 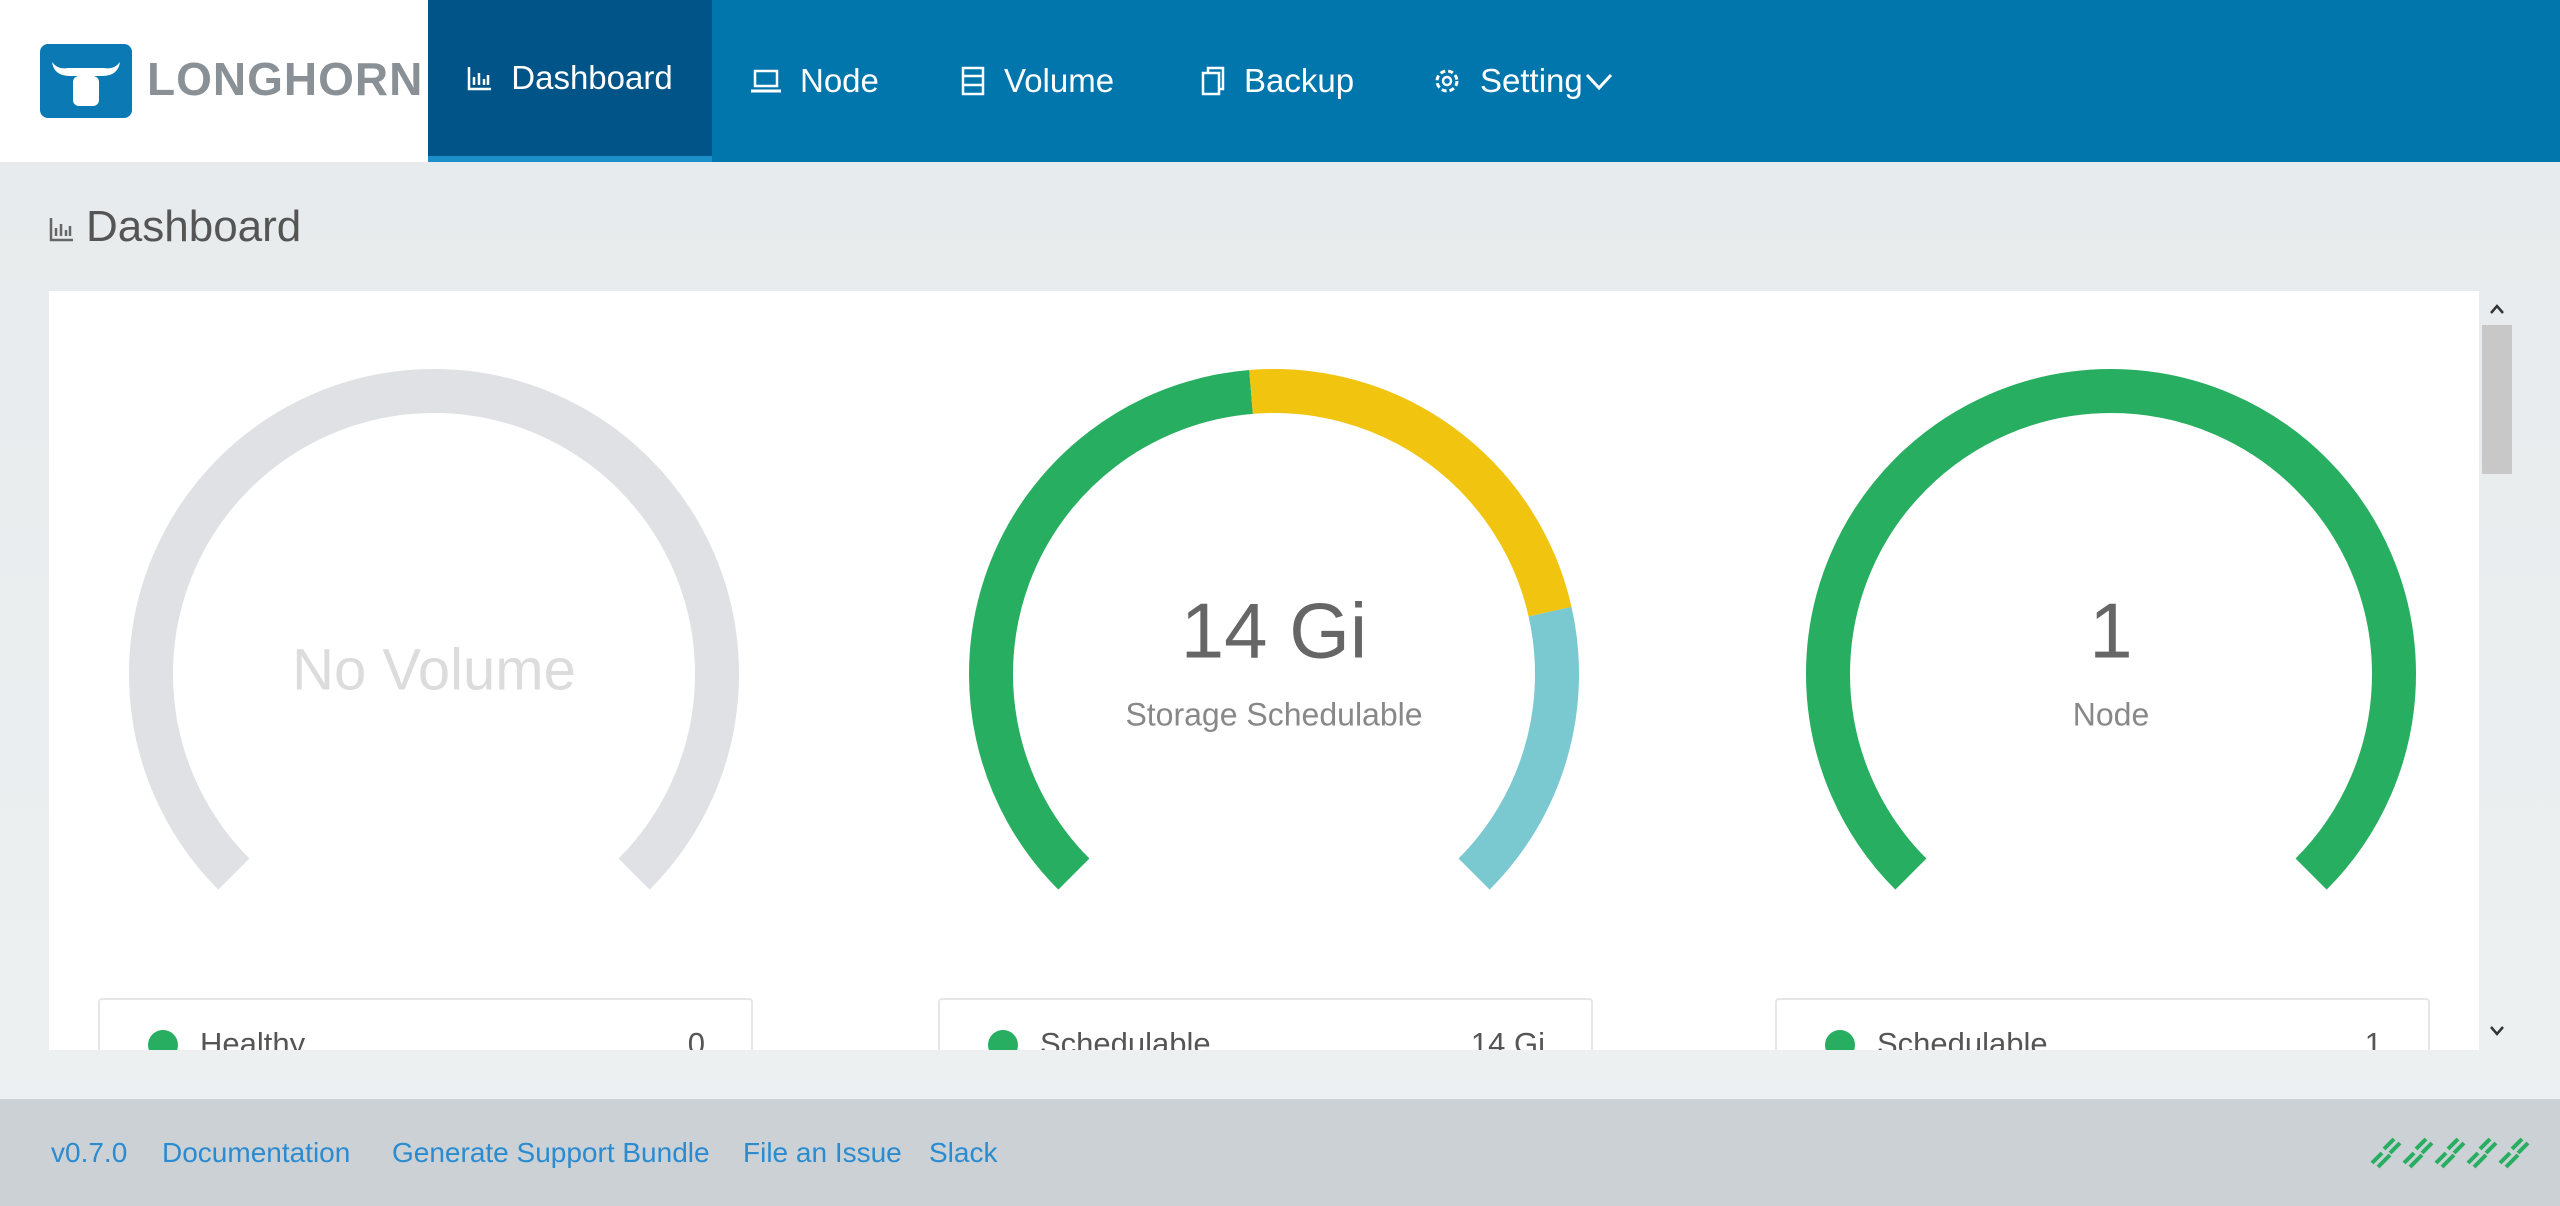 What do you see at coordinates (551, 1152) in the screenshot?
I see `footer-link: Generate Support Bundle` at bounding box center [551, 1152].